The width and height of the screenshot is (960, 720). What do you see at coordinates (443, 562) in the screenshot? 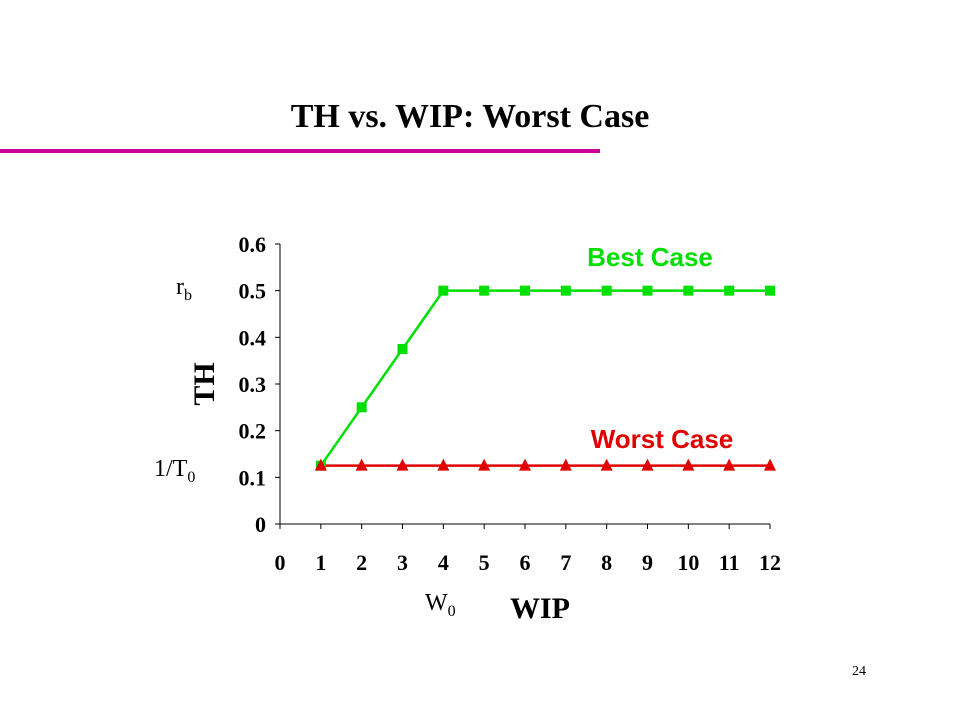
I see `x-tick-label: 4` at bounding box center [443, 562].